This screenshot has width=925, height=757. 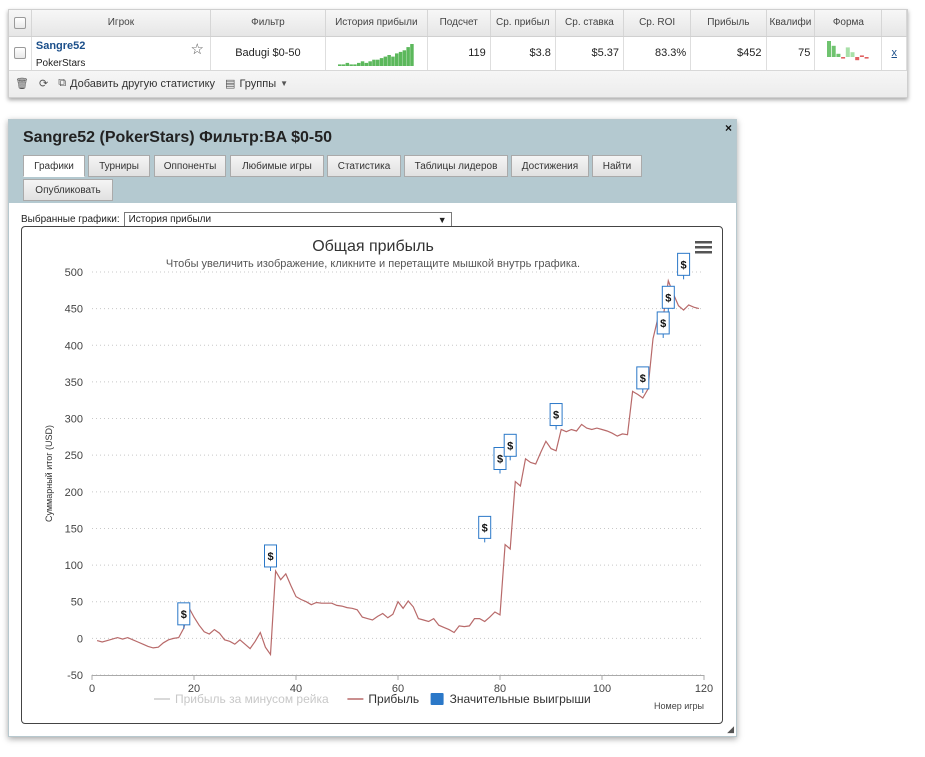 I want to click on col-header-player: Игрок, so click(x=121, y=23).